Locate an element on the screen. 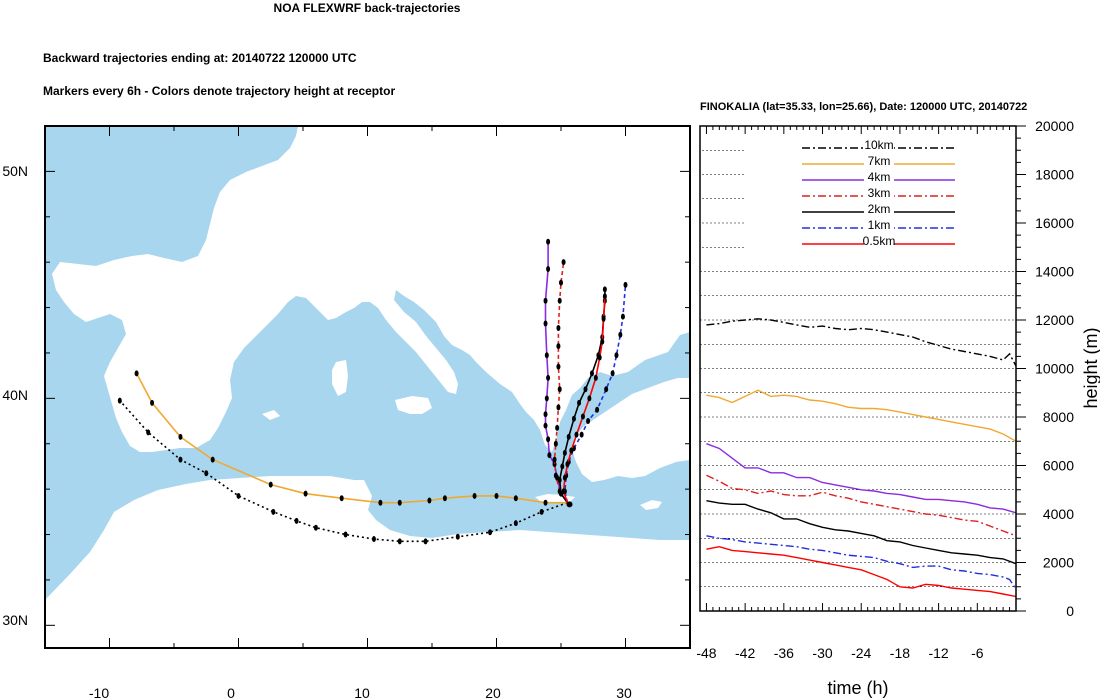  map-x-tick-label: 30 is located at coordinates (624, 692).